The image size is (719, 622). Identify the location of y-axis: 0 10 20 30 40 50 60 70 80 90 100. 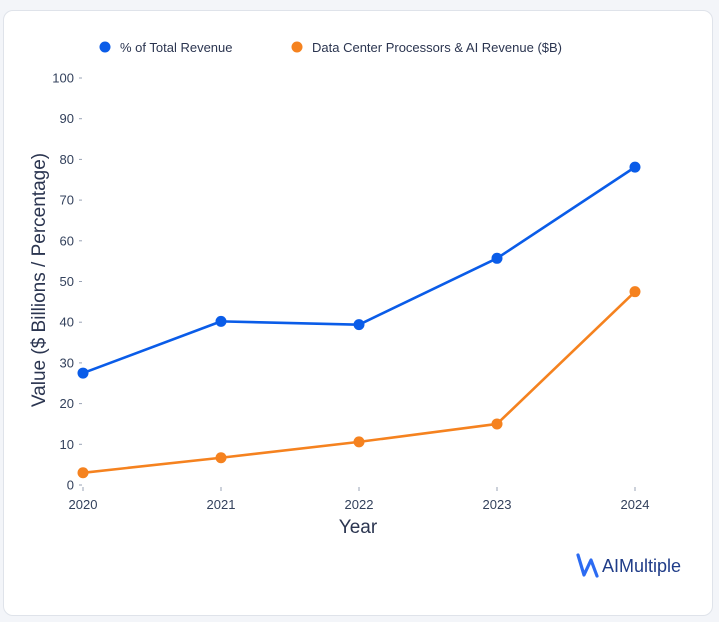
(67, 282).